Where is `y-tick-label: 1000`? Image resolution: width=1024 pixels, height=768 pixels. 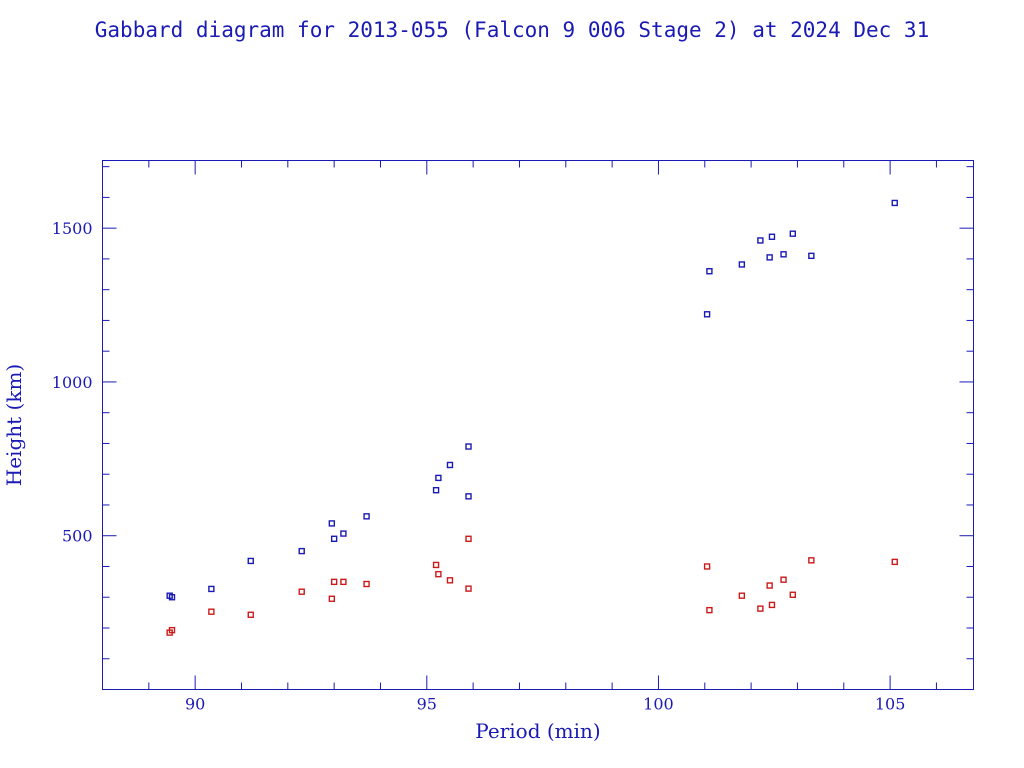 y-tick-label: 1000 is located at coordinates (72, 382).